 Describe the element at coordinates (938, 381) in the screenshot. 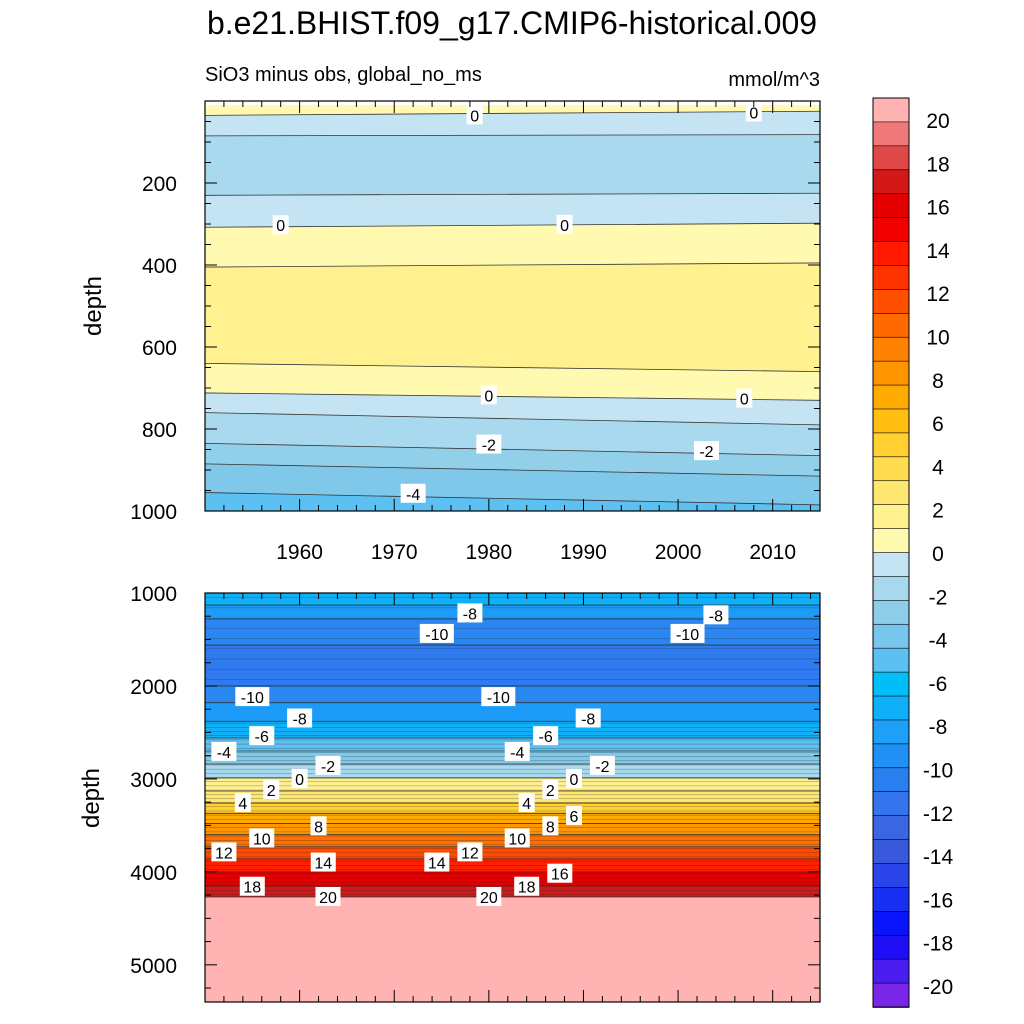

I see `colorbar-label: 8` at that location.